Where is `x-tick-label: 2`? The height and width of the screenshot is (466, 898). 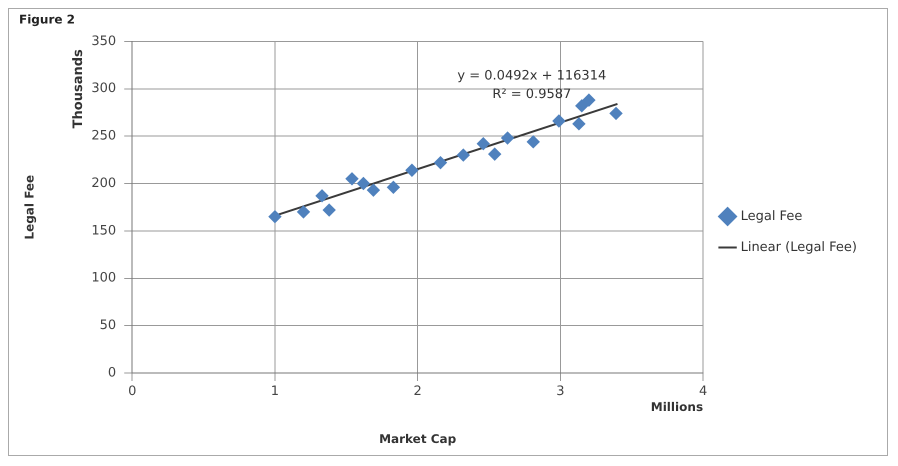 x-tick-label: 2 is located at coordinates (418, 392).